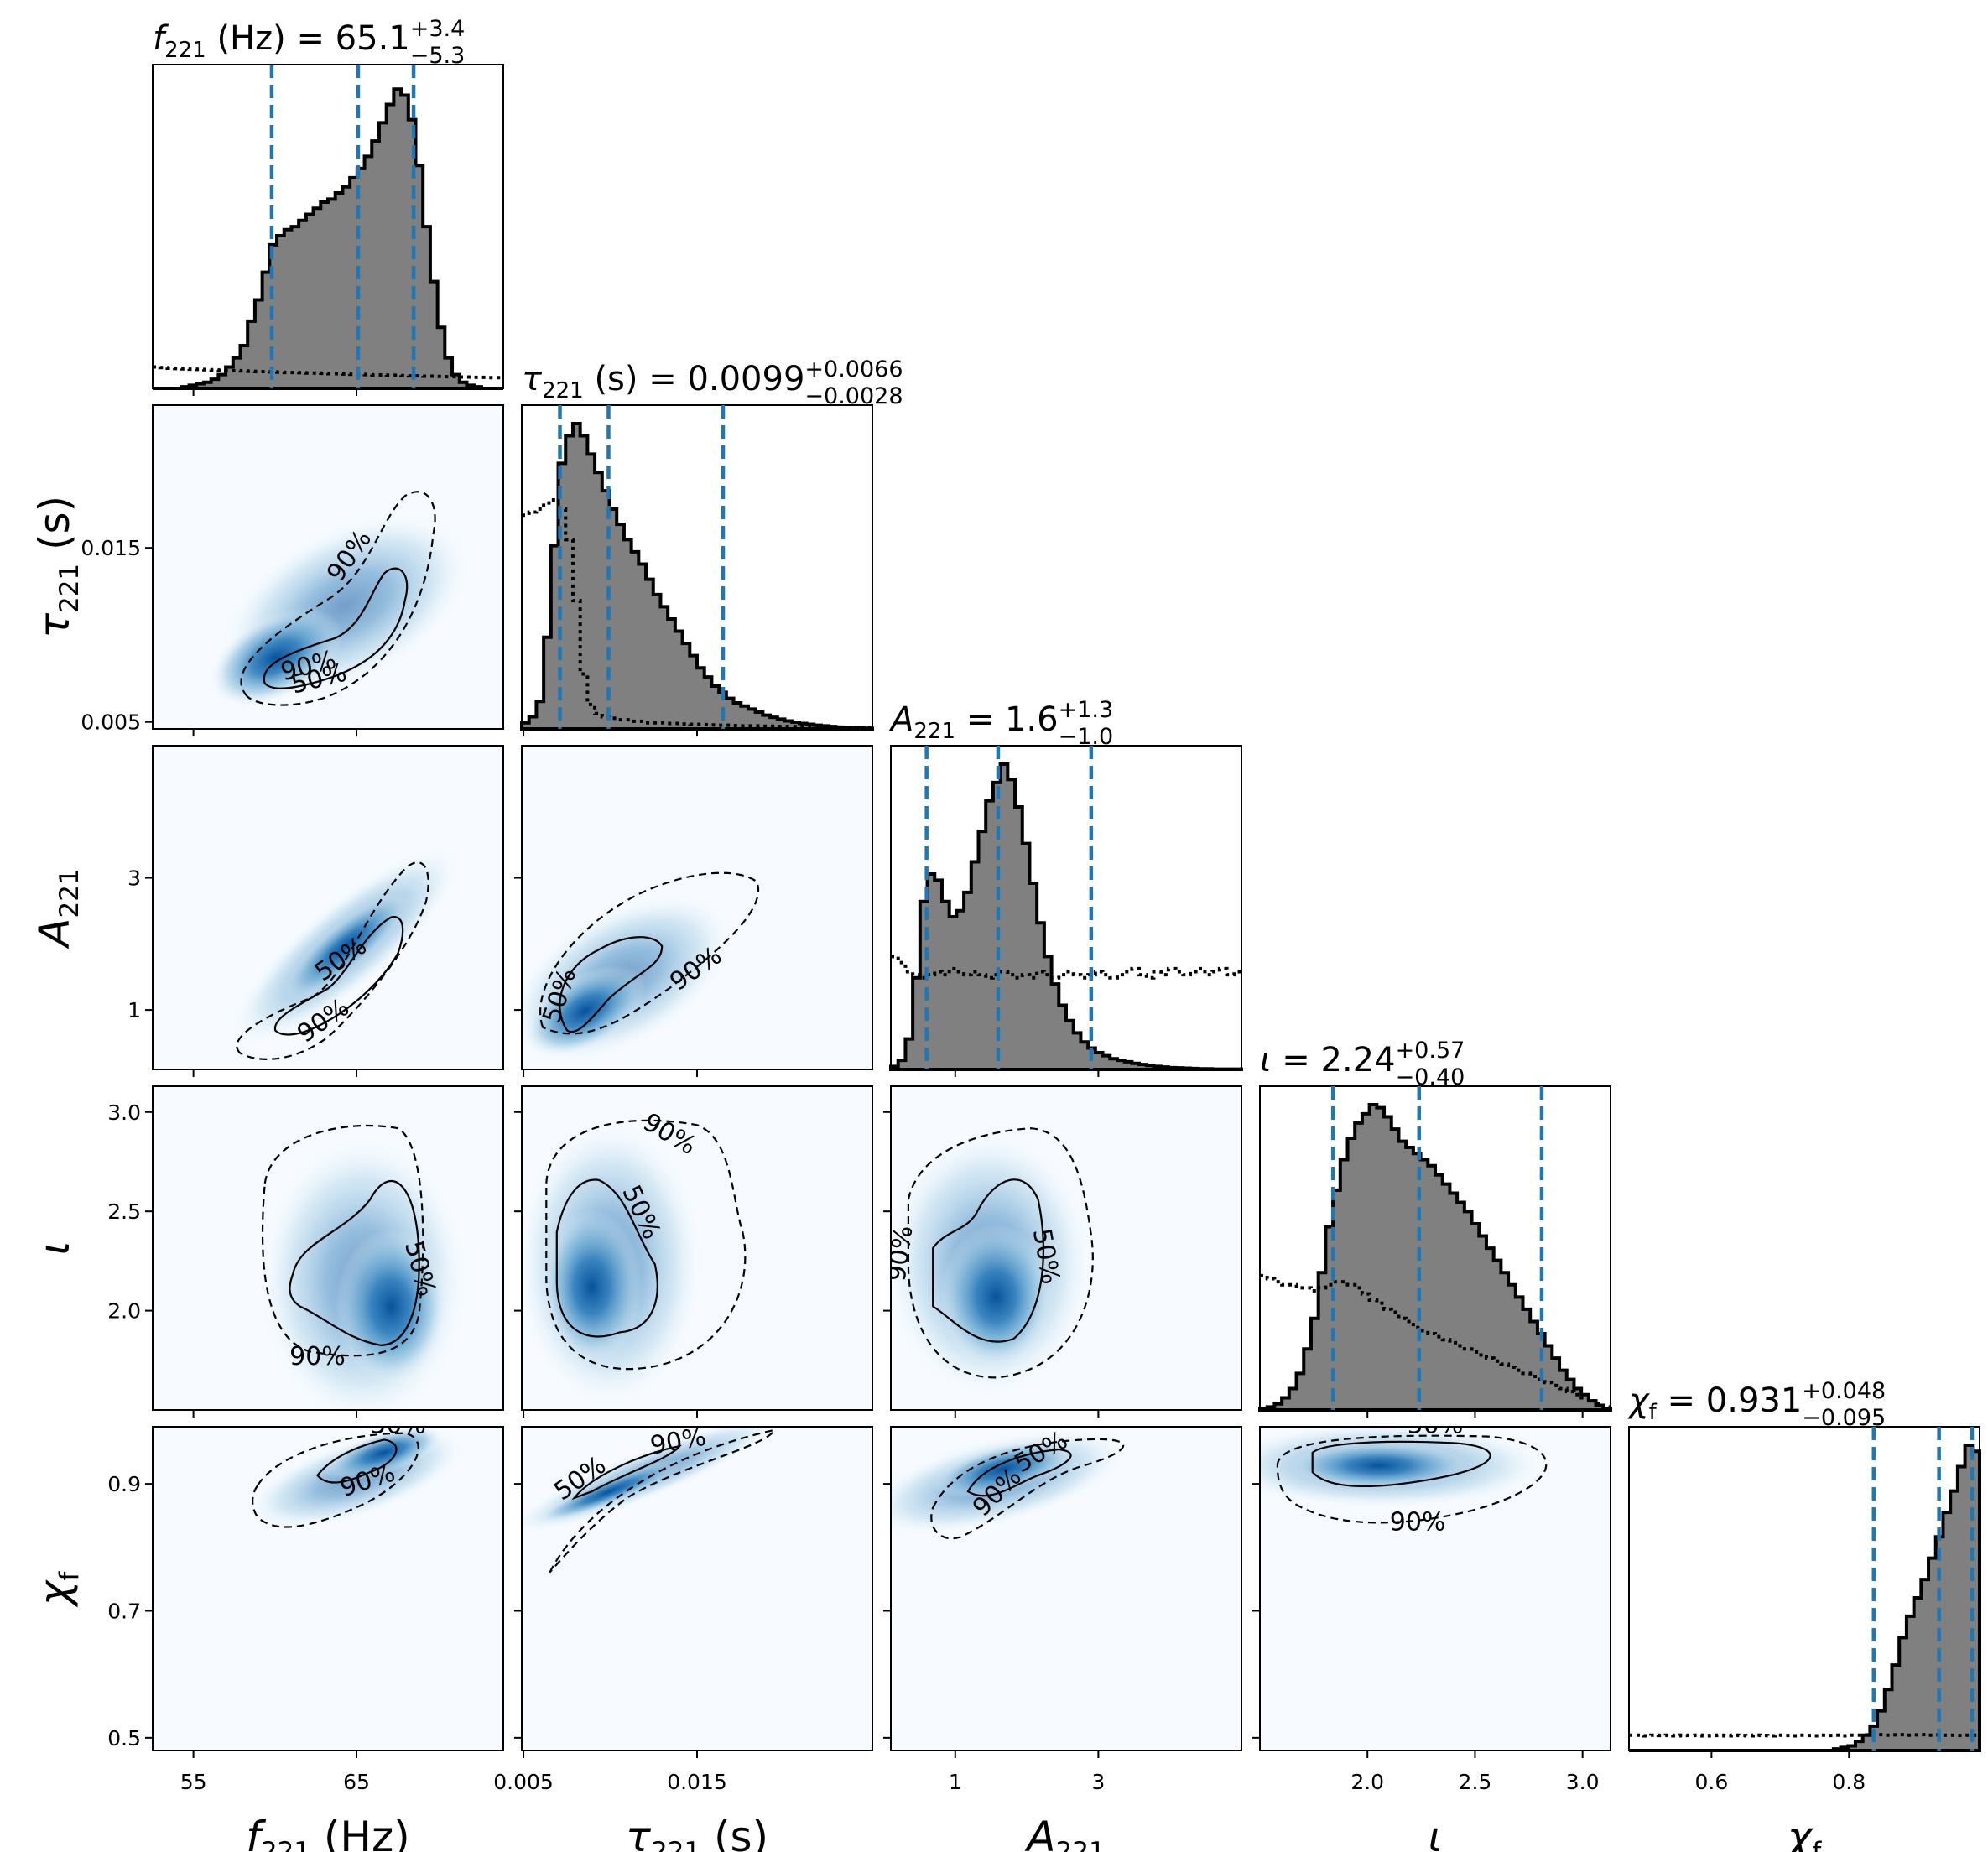 The height and width of the screenshot is (1852, 1988). What do you see at coordinates (58, 908) in the screenshot?
I see `y-axis-label-A221: A221` at bounding box center [58, 908].